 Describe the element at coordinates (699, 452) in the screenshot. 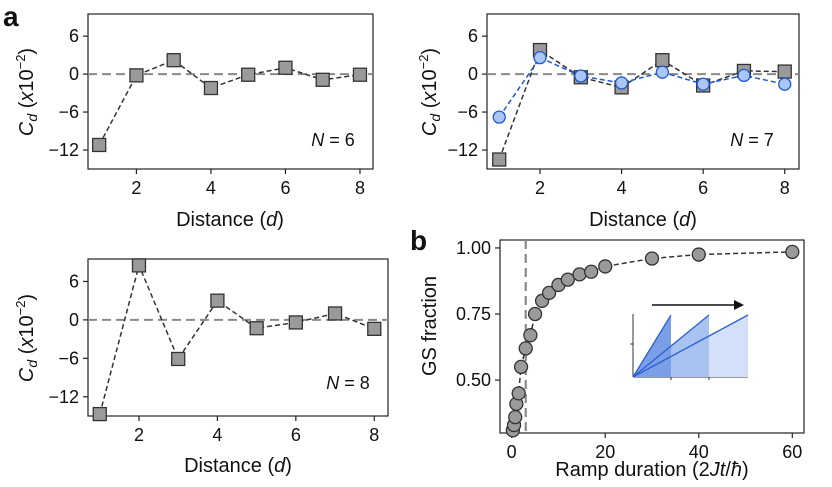

I see `x-tick-label: 40` at that location.